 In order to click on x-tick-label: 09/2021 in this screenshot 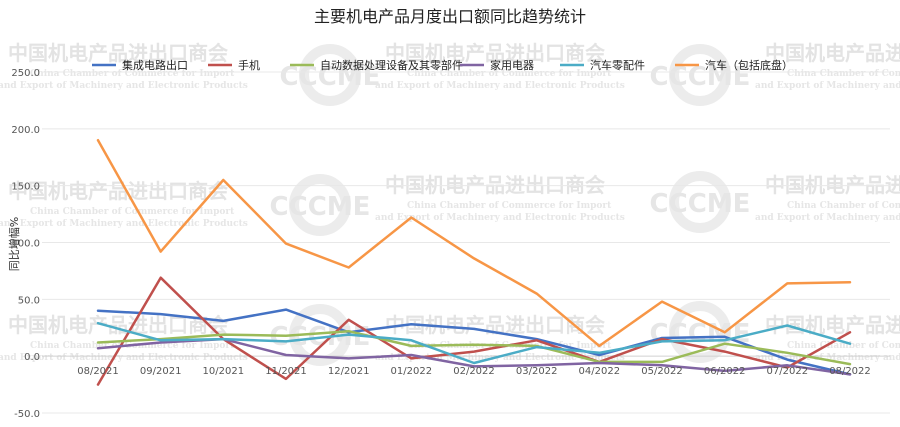, I will do `click(161, 371)`.